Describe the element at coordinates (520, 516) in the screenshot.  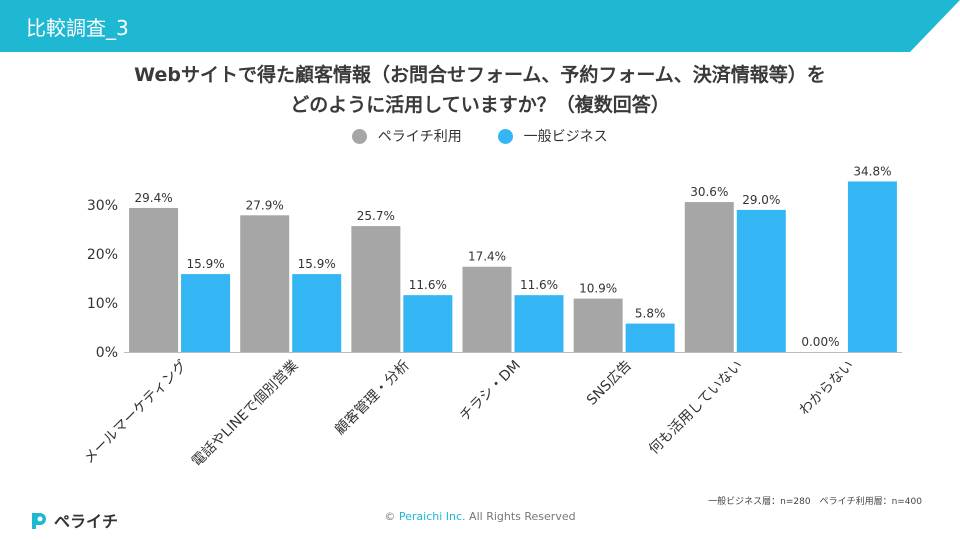
I see `copyright-suffix: All Rights Reserved` at that location.